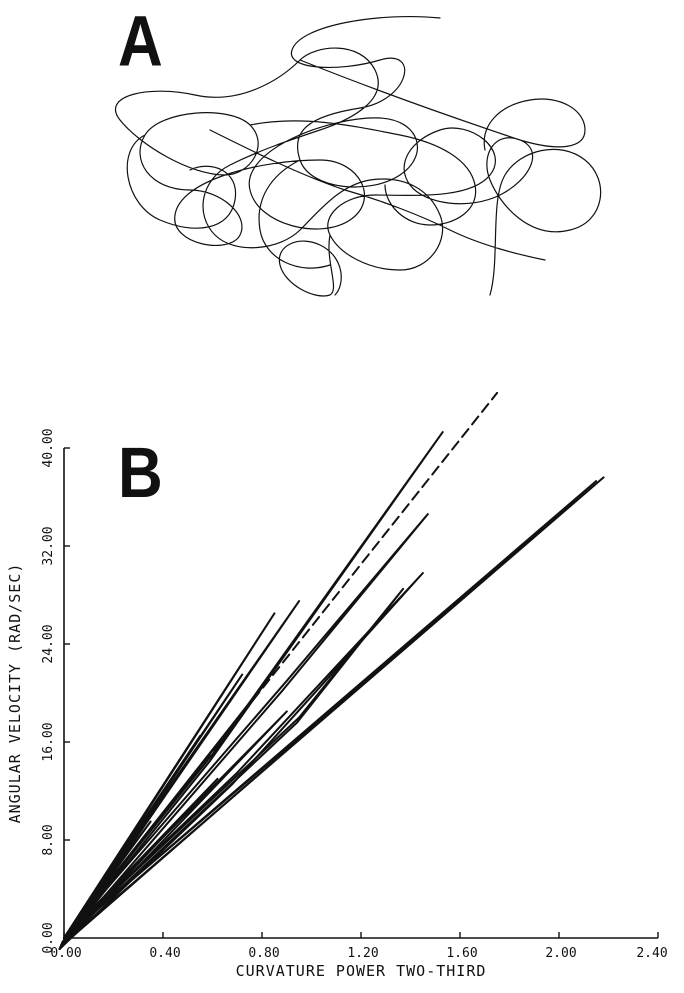 The width and height of the screenshot is (684, 993). Describe the element at coordinates (140, 42) in the screenshot. I see `panel-a-label: A` at that location.